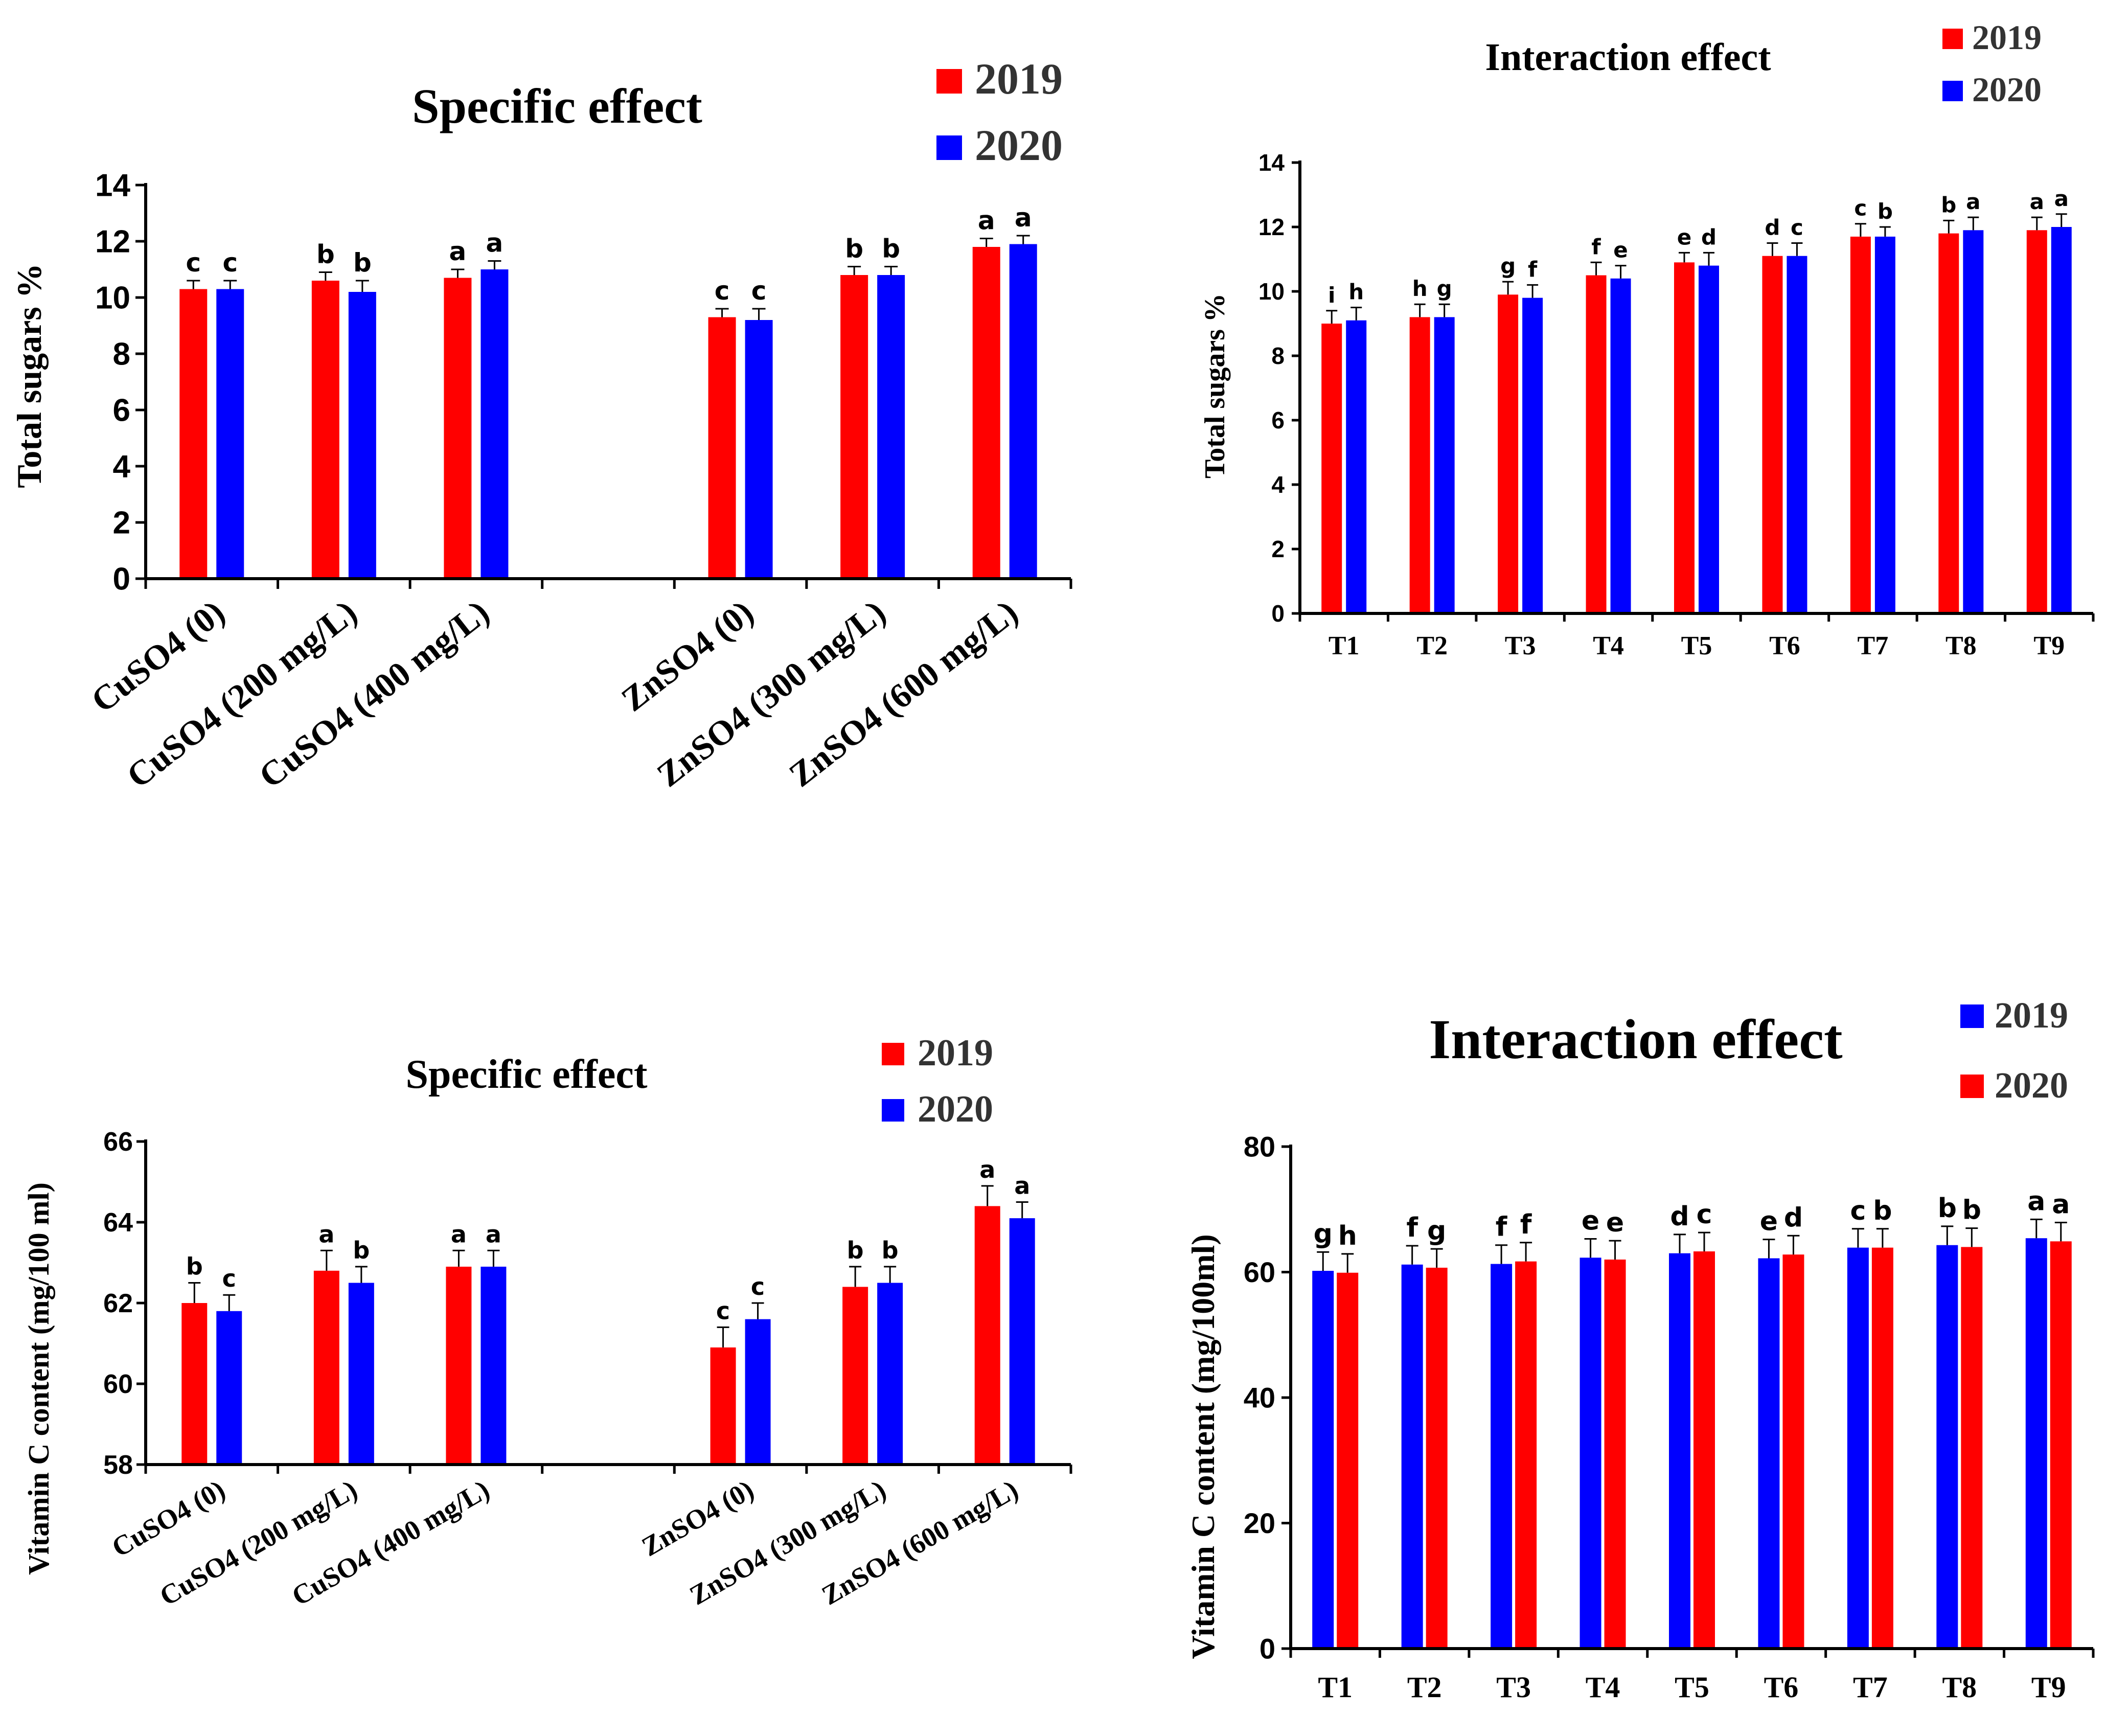  Describe the element at coordinates (1331, 295) in the screenshot. I see `significance-letter: i` at that location.